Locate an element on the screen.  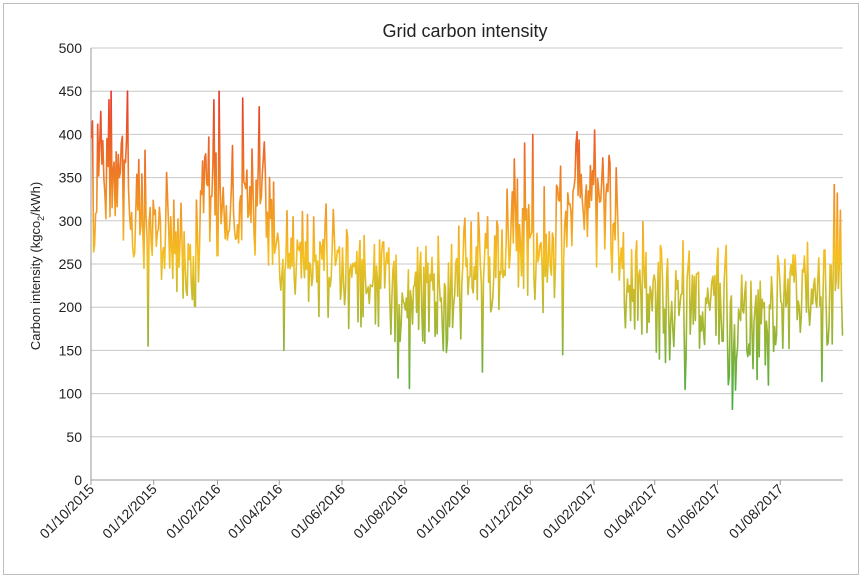
x-tick-label: 01/06/2016 is located at coordinates (317, 511).